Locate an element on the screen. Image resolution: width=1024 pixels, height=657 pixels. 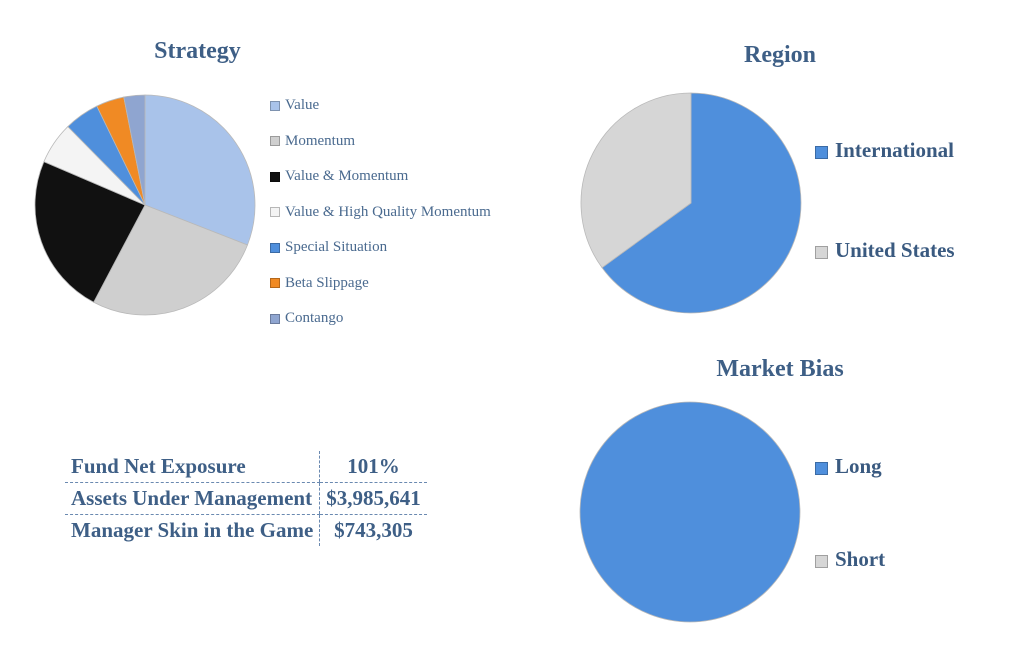
stat-value: $743,305 is located at coordinates (373, 530).